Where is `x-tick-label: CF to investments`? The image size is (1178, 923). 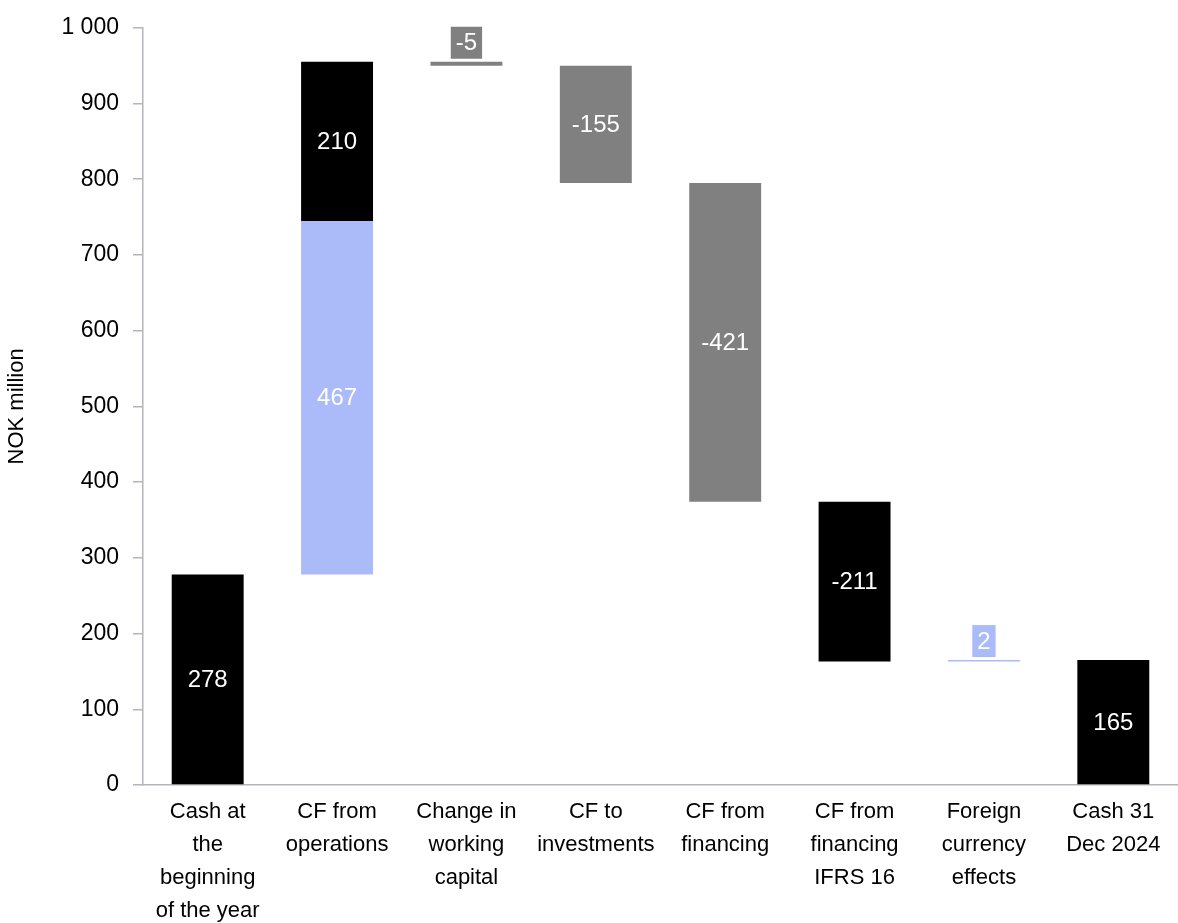 x-tick-label: CF to investments is located at coordinates (596, 826).